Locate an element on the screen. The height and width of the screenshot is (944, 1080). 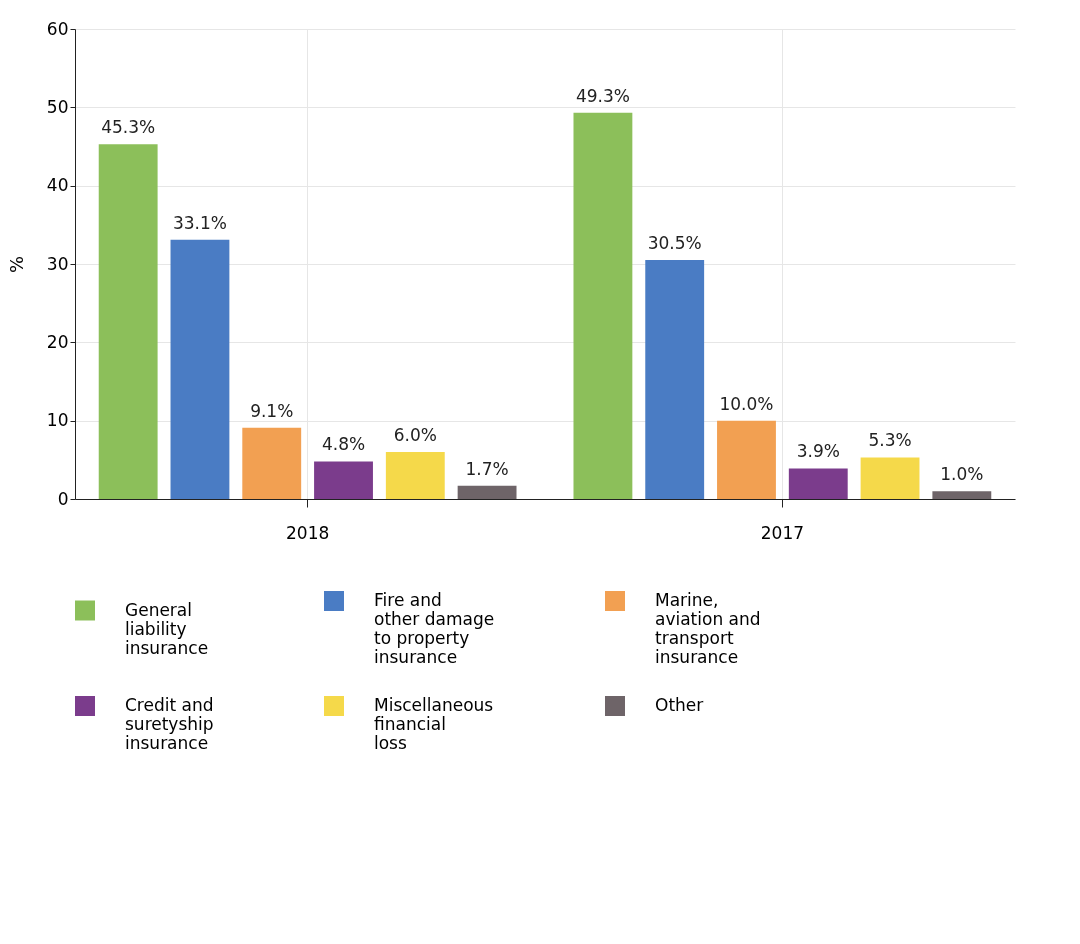
y-tick-label: 40 is located at coordinates (57, 185).